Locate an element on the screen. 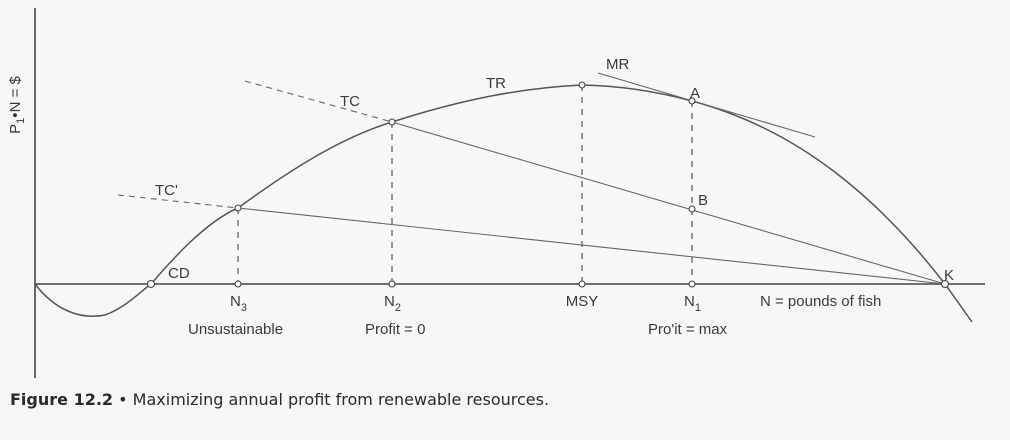  msy-tick-label: MSY is located at coordinates (582, 301).